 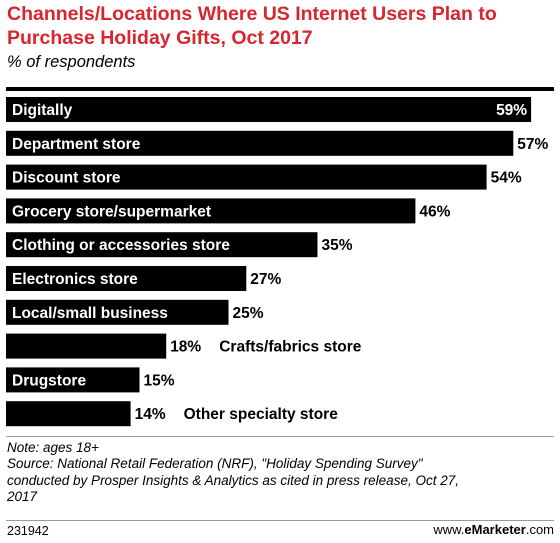 What do you see at coordinates (290, 347) in the screenshot?
I see `category-label: Crafts/fabrics store` at bounding box center [290, 347].